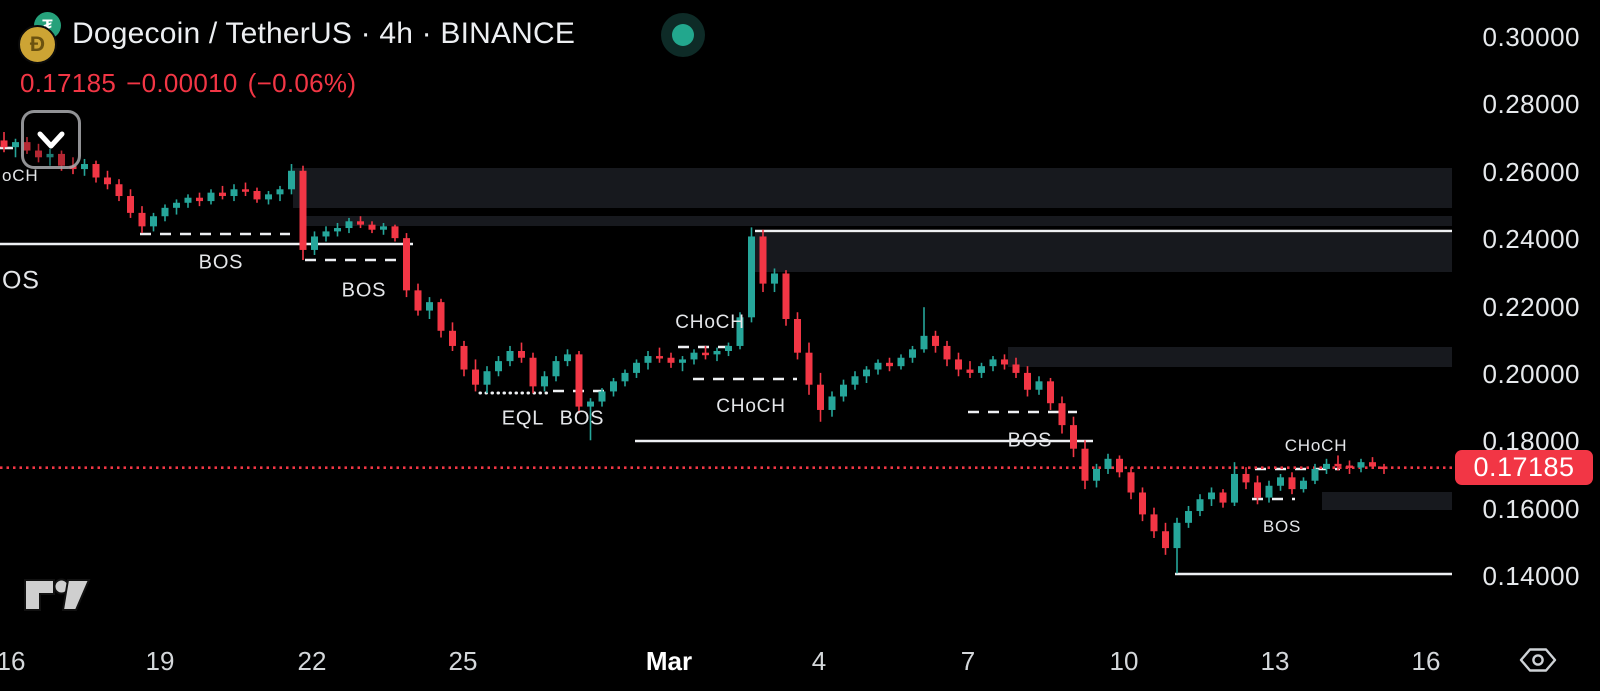  I want to click on hexagon-settings-icon, so click(1538, 660).